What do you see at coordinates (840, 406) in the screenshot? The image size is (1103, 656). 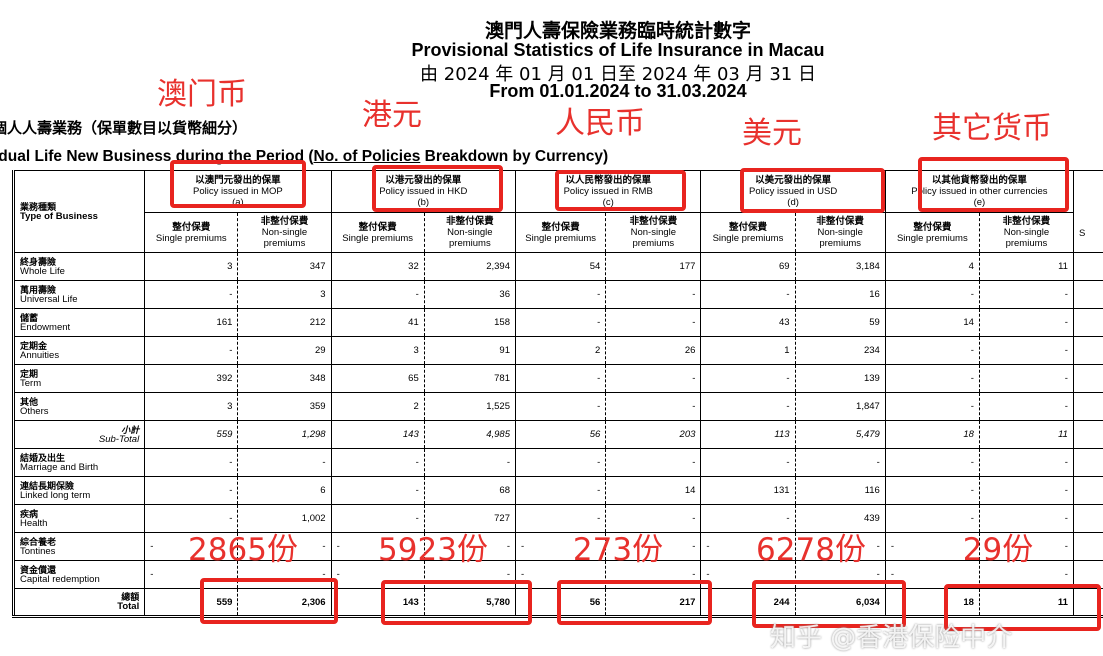 I see `non-single-cell: 1,847` at bounding box center [840, 406].